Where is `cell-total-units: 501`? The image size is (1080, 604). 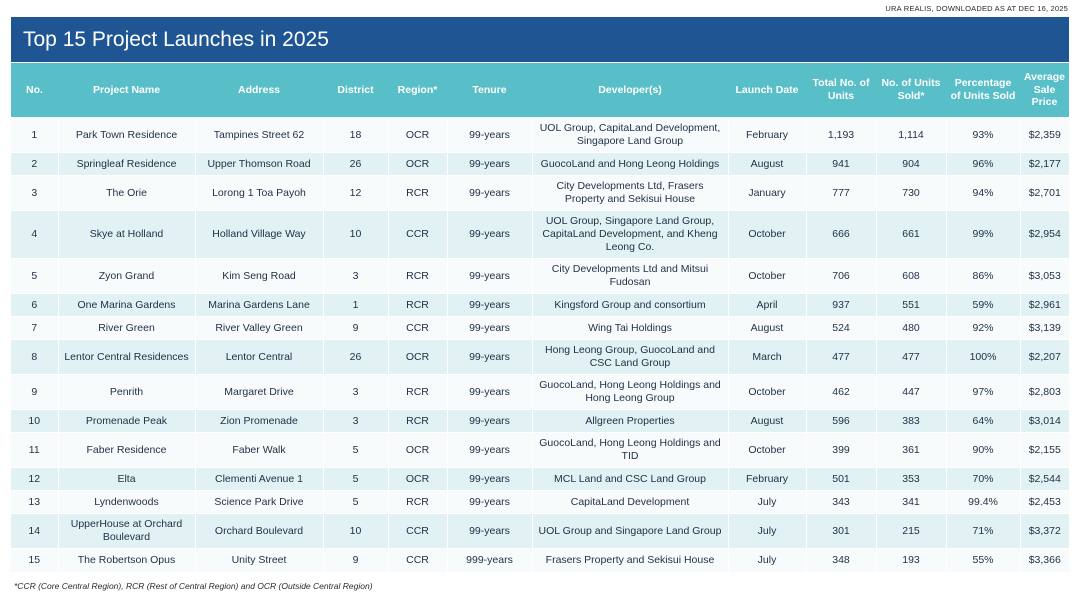 cell-total-units: 501 is located at coordinates (840, 479).